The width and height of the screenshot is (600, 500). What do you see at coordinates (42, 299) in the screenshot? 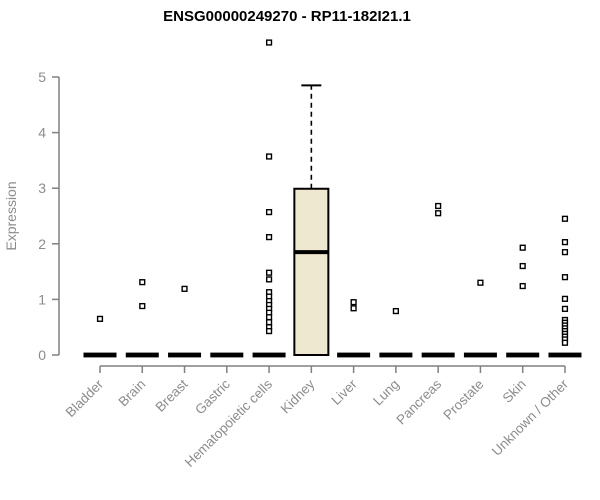
I see `y-axis-tick-label: 1` at bounding box center [42, 299].